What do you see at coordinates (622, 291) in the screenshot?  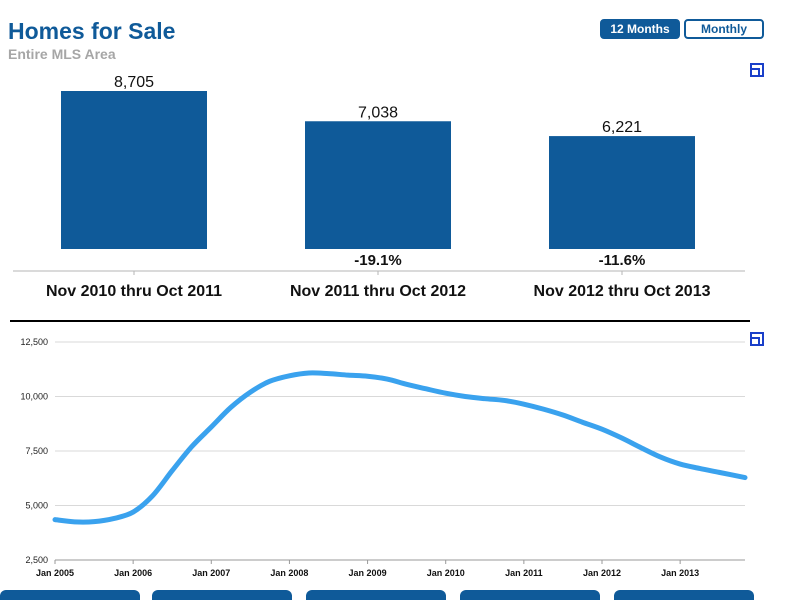 I see `bar-category-label: Nov 2012 thru Oct 2013` at bounding box center [622, 291].